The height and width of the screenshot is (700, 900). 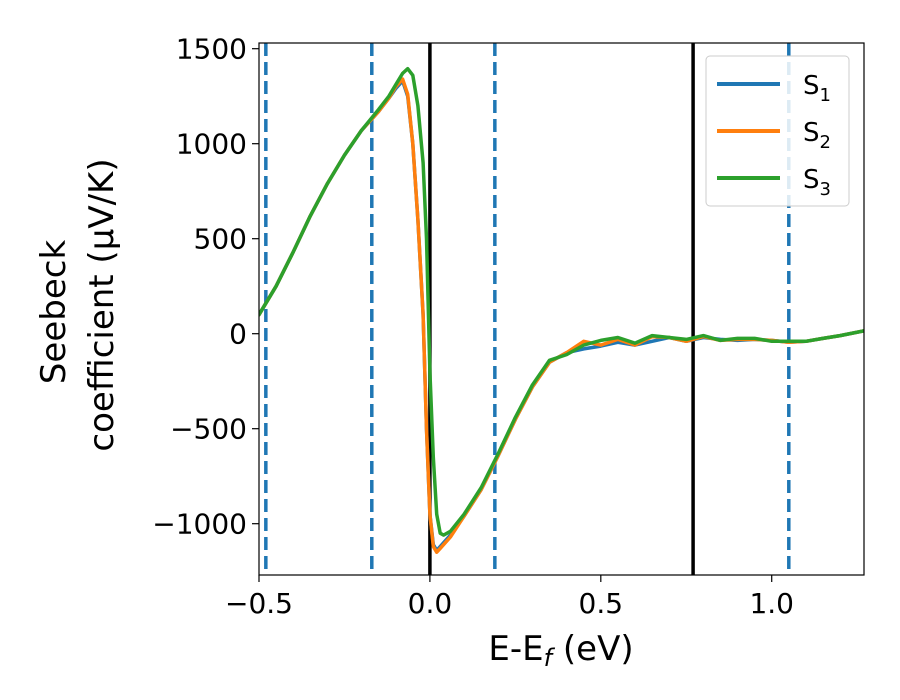 I want to click on x-tick-label: −0.5, so click(x=259, y=603).